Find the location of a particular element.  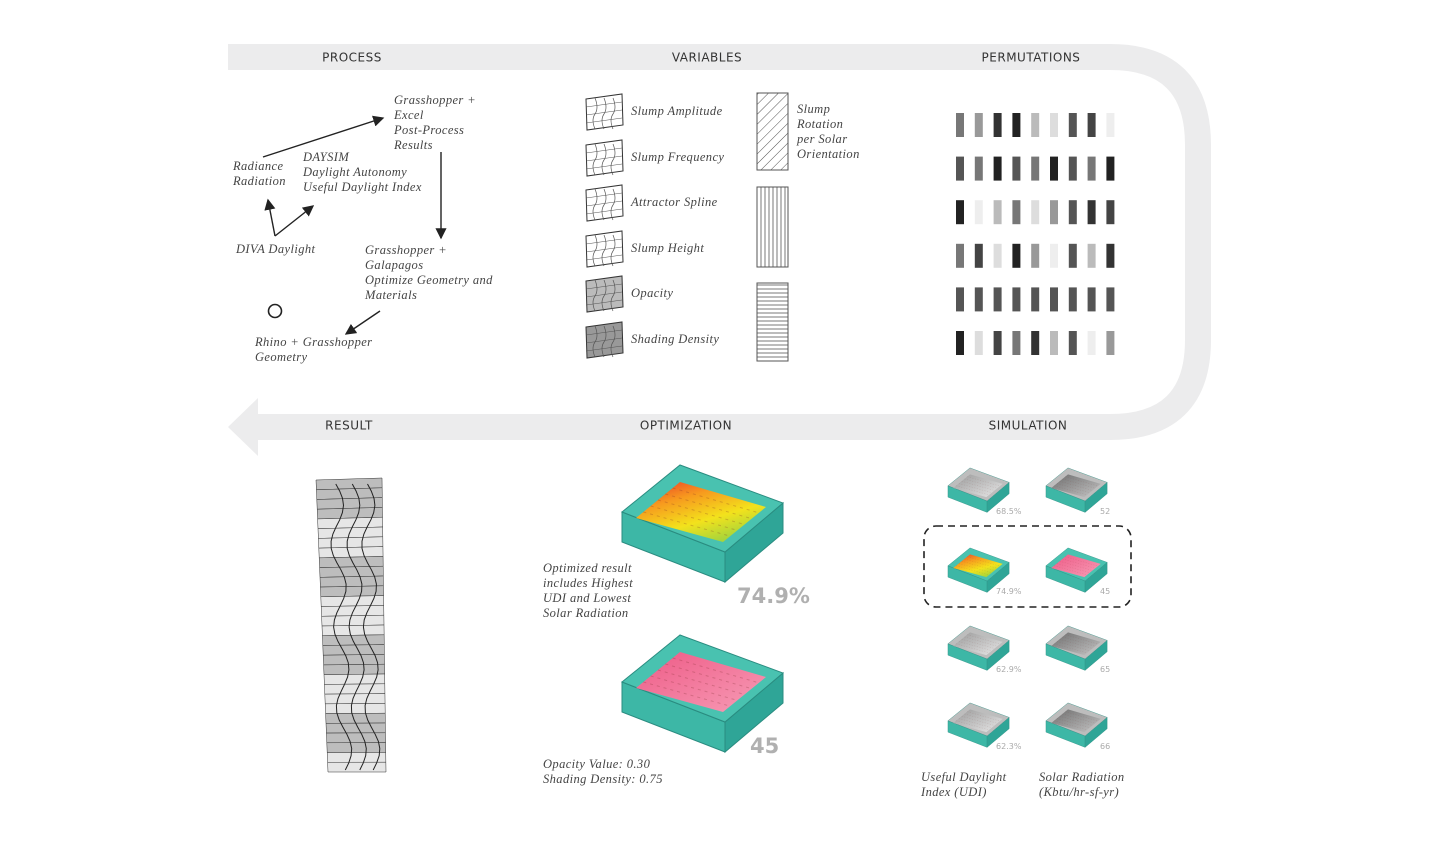

process-node-text: Radiation is located at coordinates (259, 181).